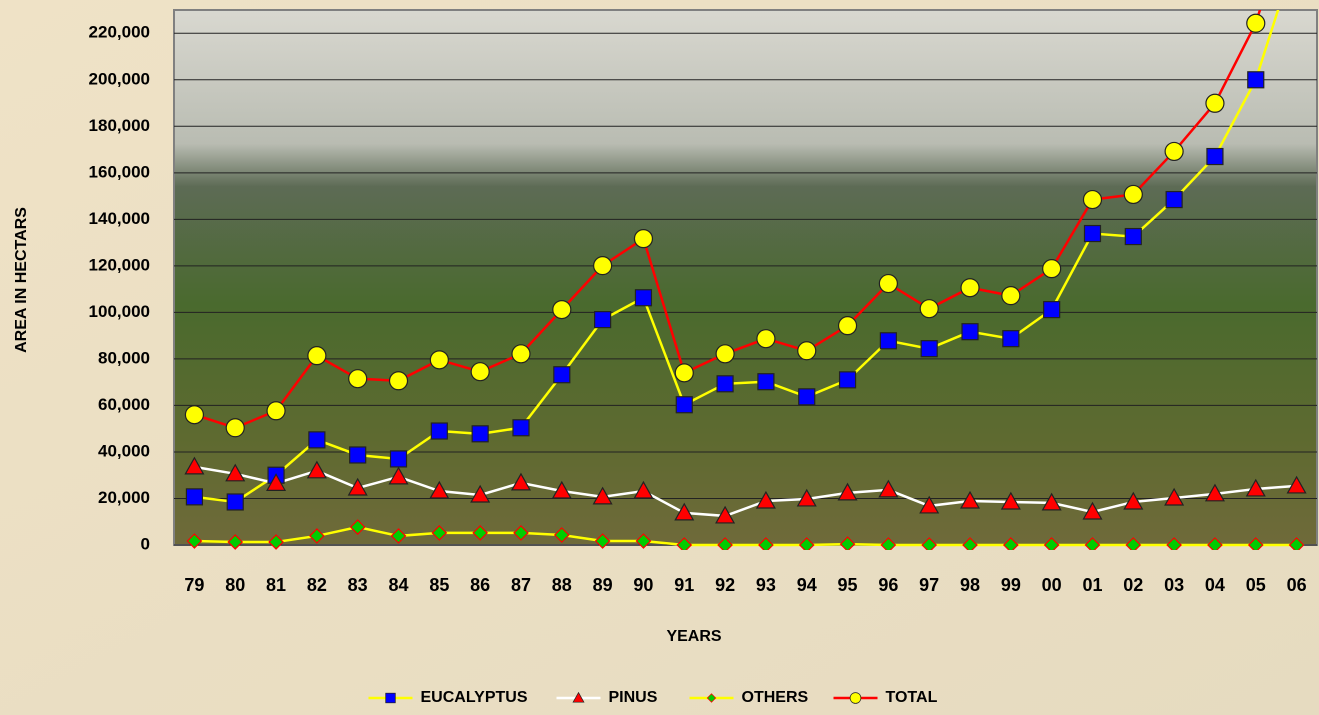 The height and width of the screenshot is (715, 1319). Describe the element at coordinates (124, 497) in the screenshot. I see `y-tick-label: 20,000` at that location.